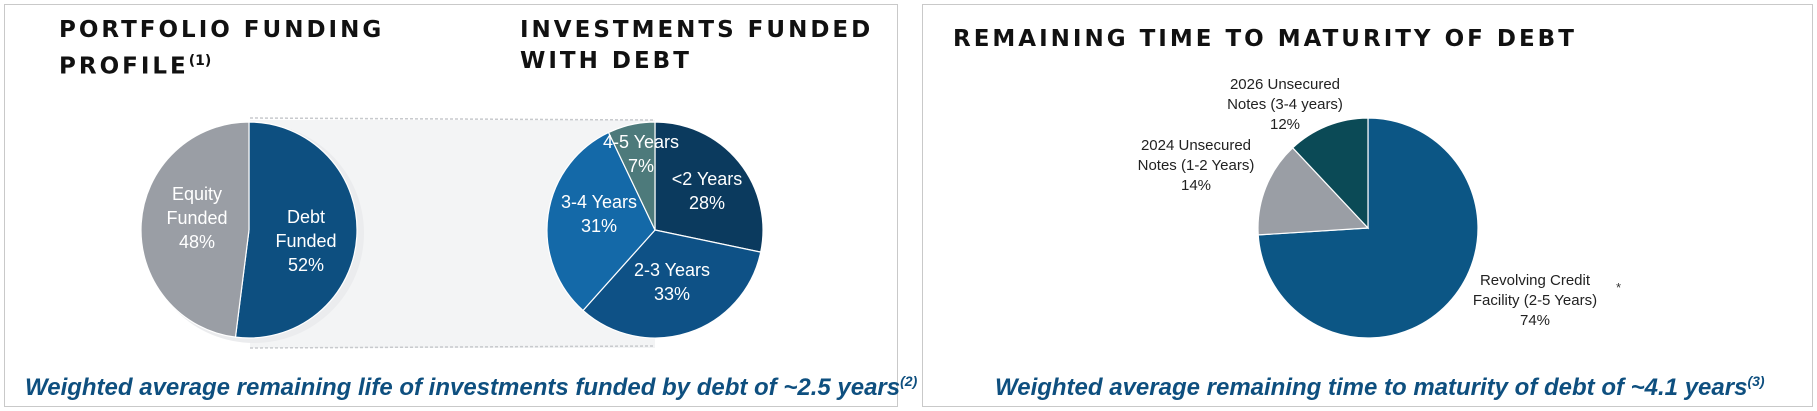  What do you see at coordinates (1265, 39) in the screenshot?
I see `maturity-title: REMAINING TIME TO MATURITY OF DEBT` at bounding box center [1265, 39].